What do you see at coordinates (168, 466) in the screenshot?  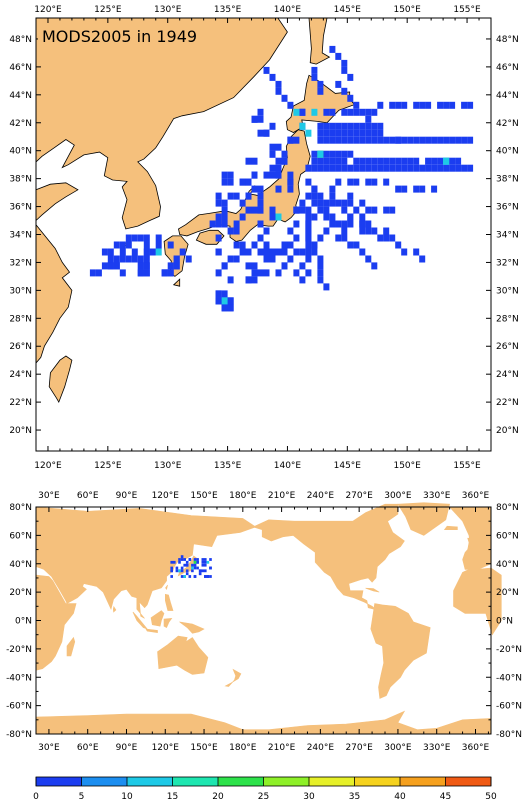 I see `lon-label-bottom: 130°E` at bounding box center [168, 466].